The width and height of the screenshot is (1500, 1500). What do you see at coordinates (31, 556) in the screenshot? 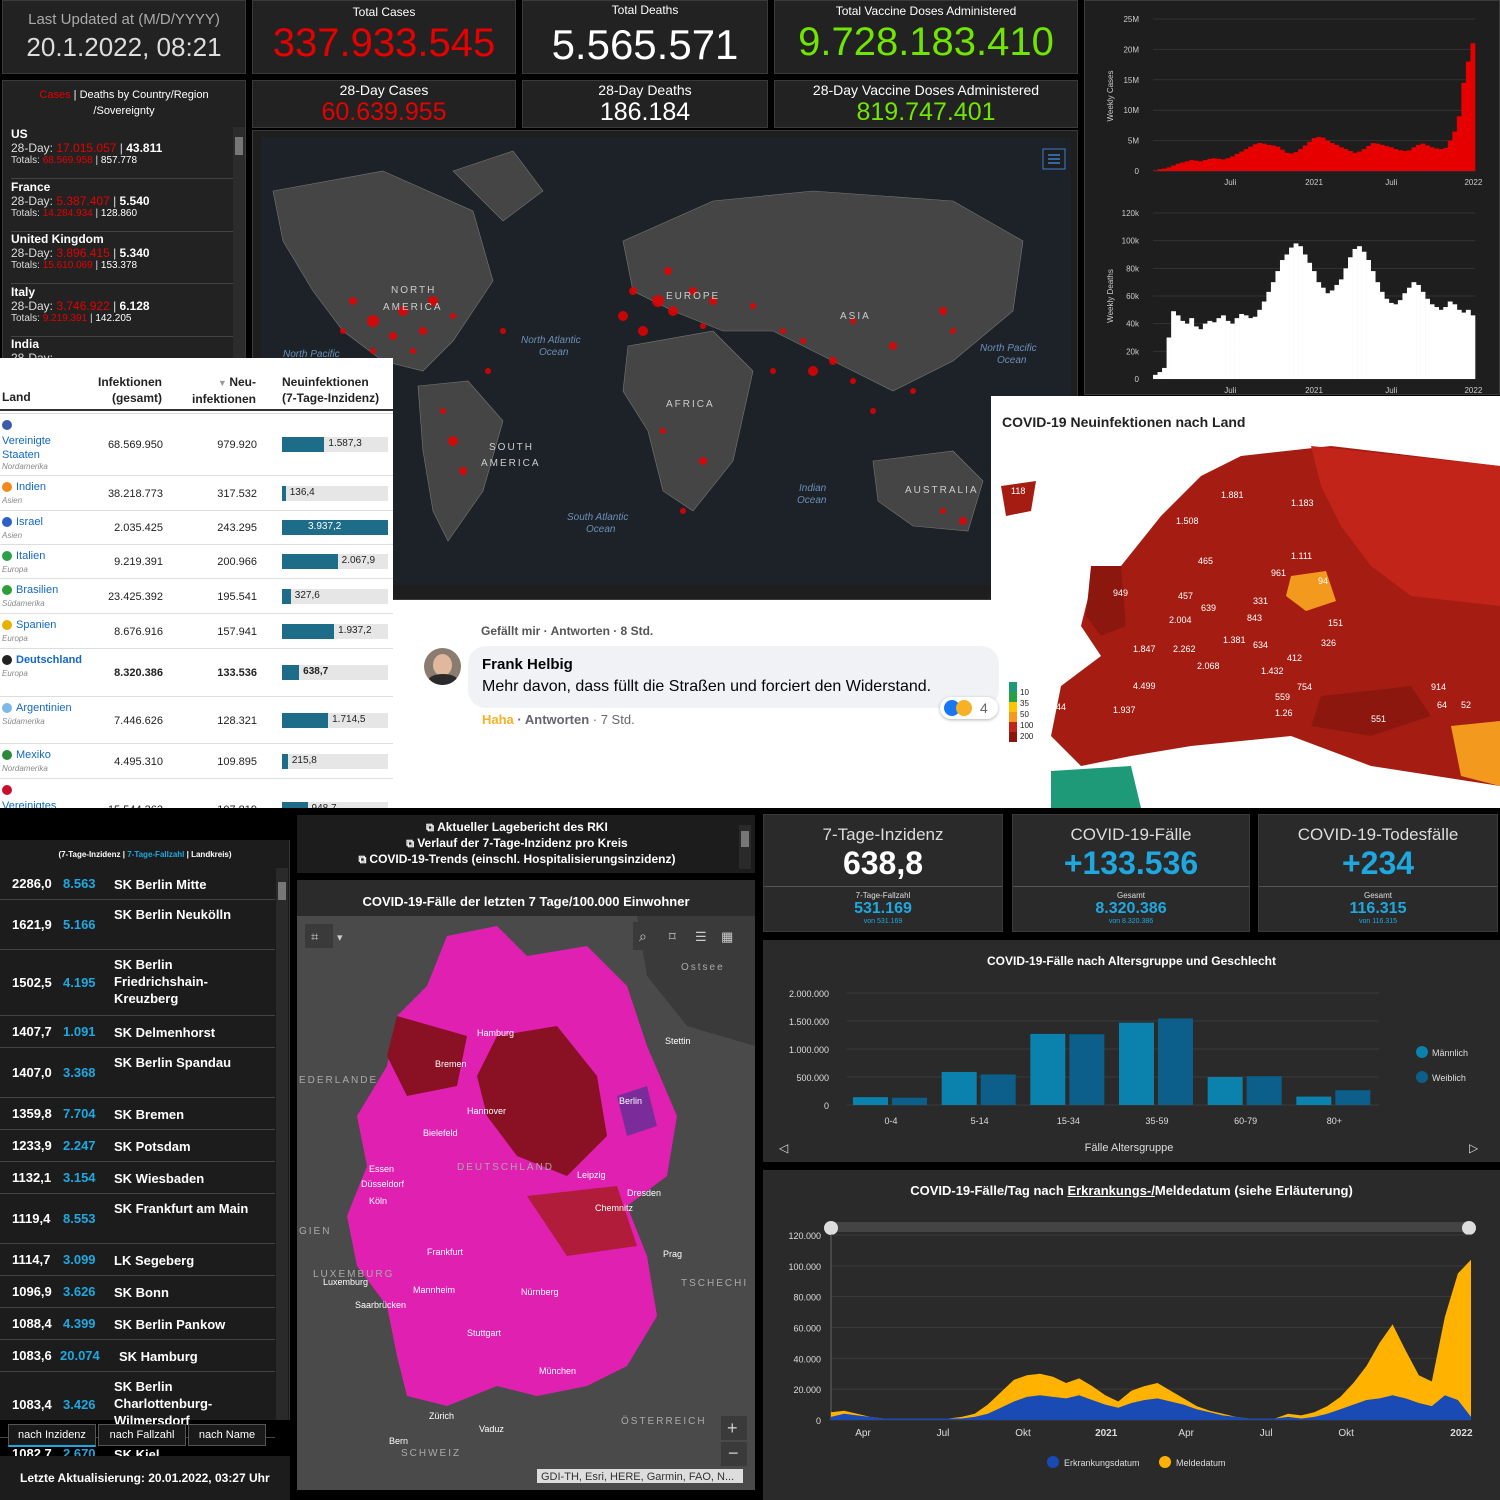
I see `country-name: Italien` at bounding box center [31, 556].